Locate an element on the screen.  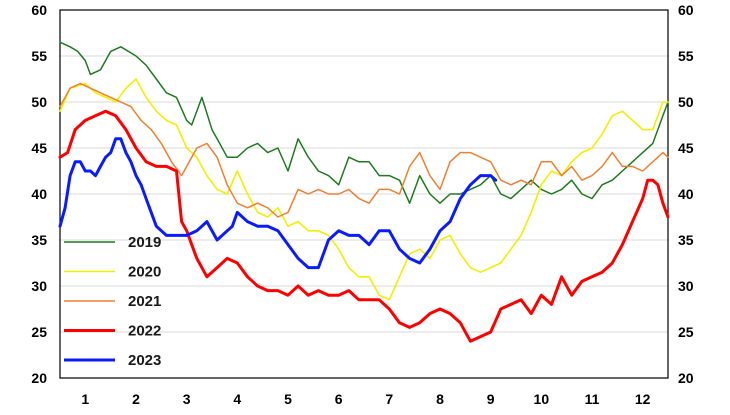
x-tick-label: 2 is located at coordinates (136, 399).